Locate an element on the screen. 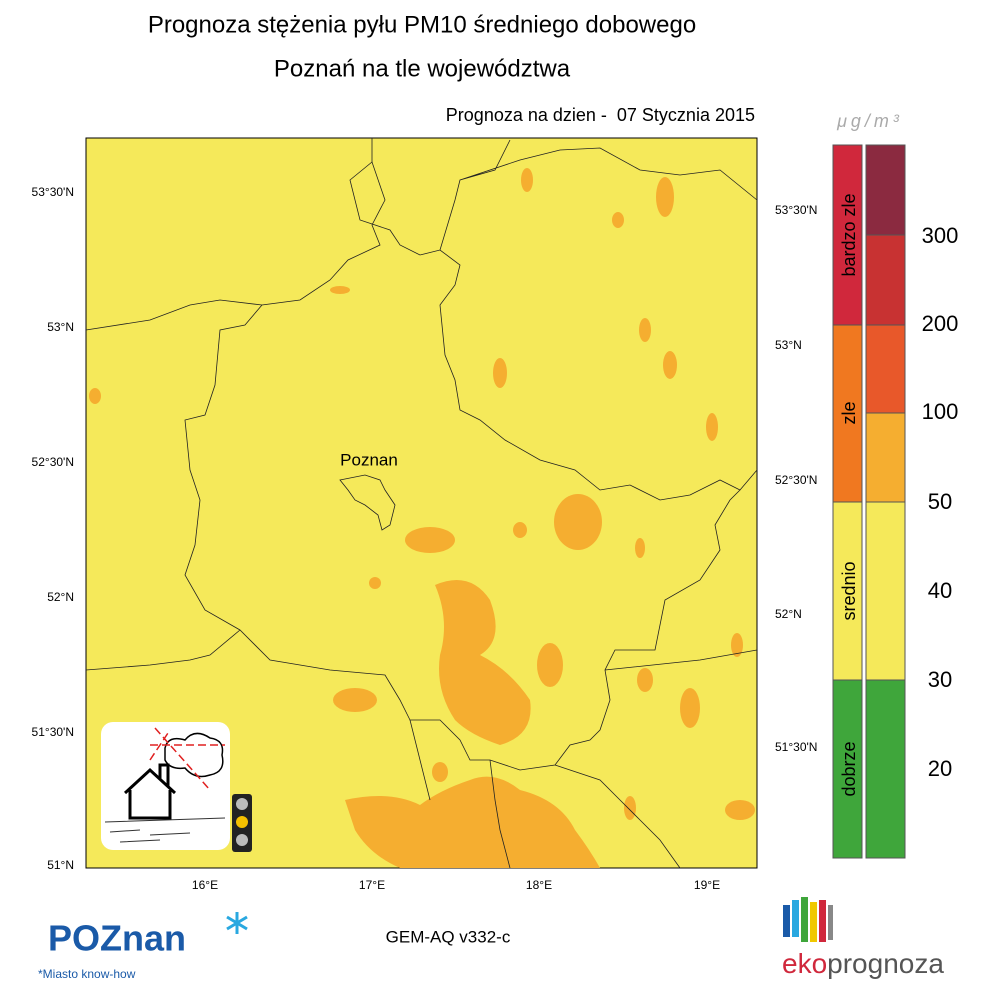 The width and height of the screenshot is (1000, 1005). model-name: GEM-AQ v332-c is located at coordinates (448, 936).